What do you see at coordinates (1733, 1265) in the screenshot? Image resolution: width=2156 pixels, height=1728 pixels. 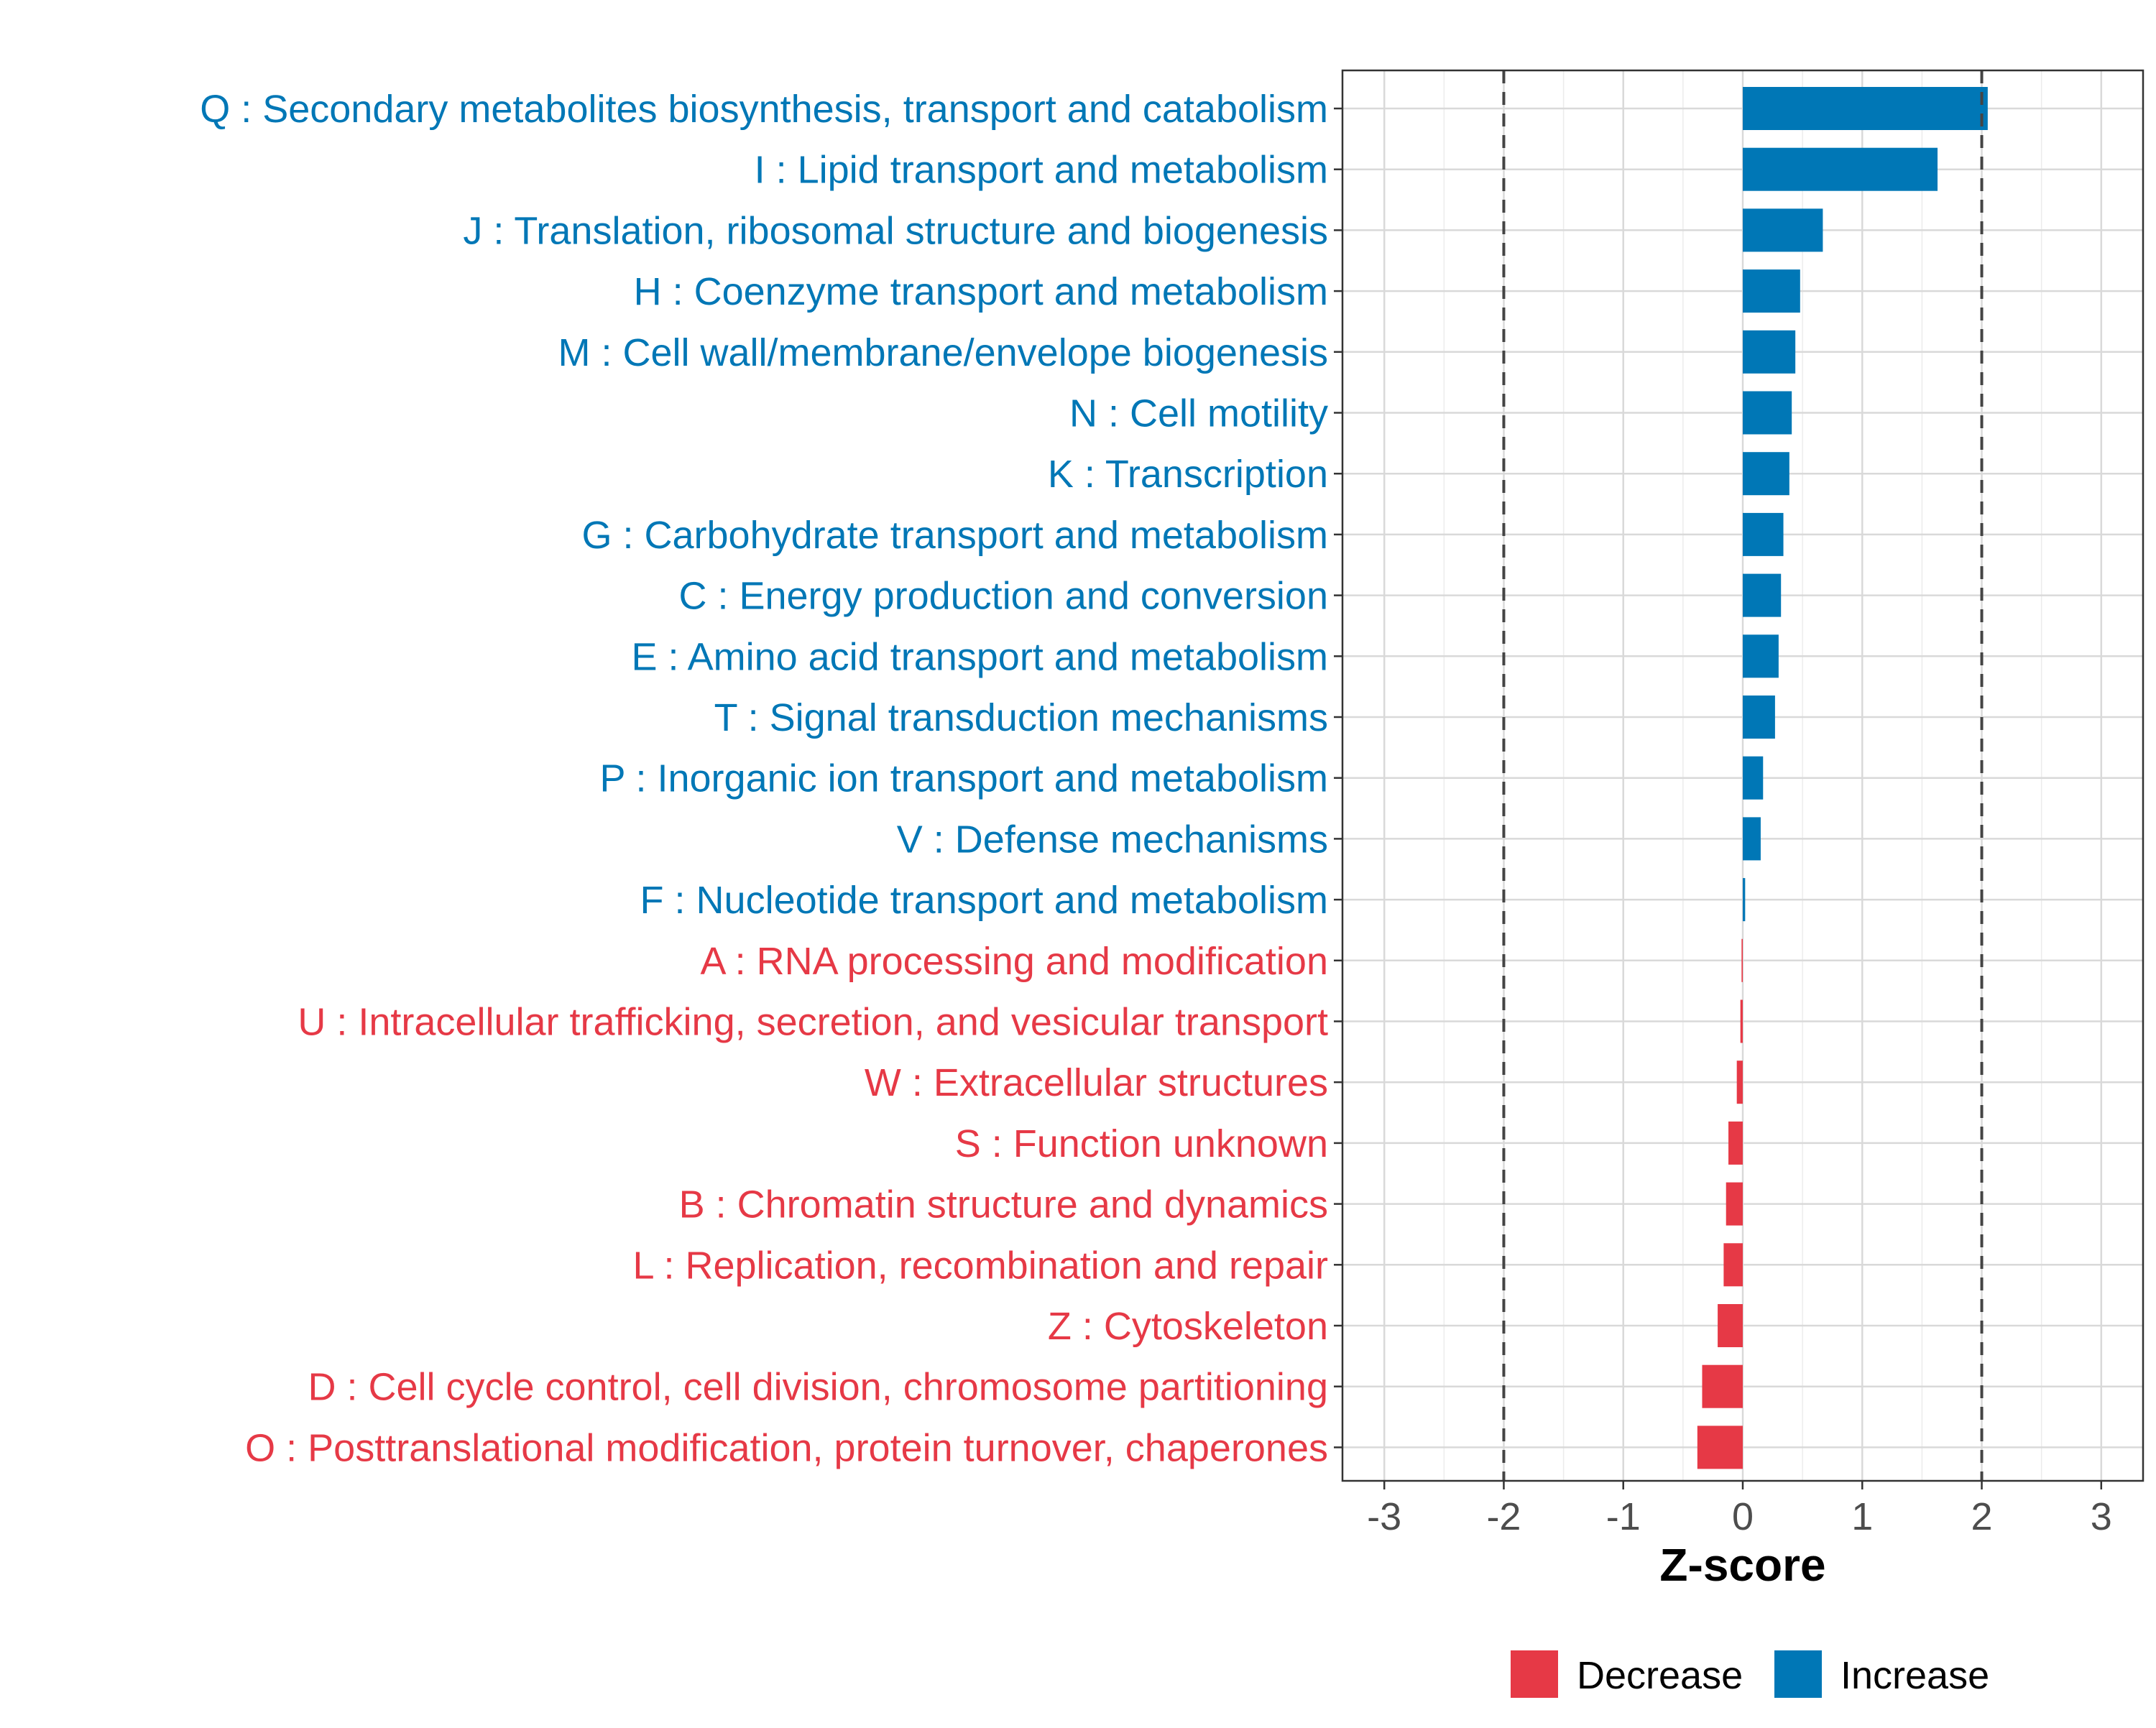 I see `bar-l` at bounding box center [1733, 1265].